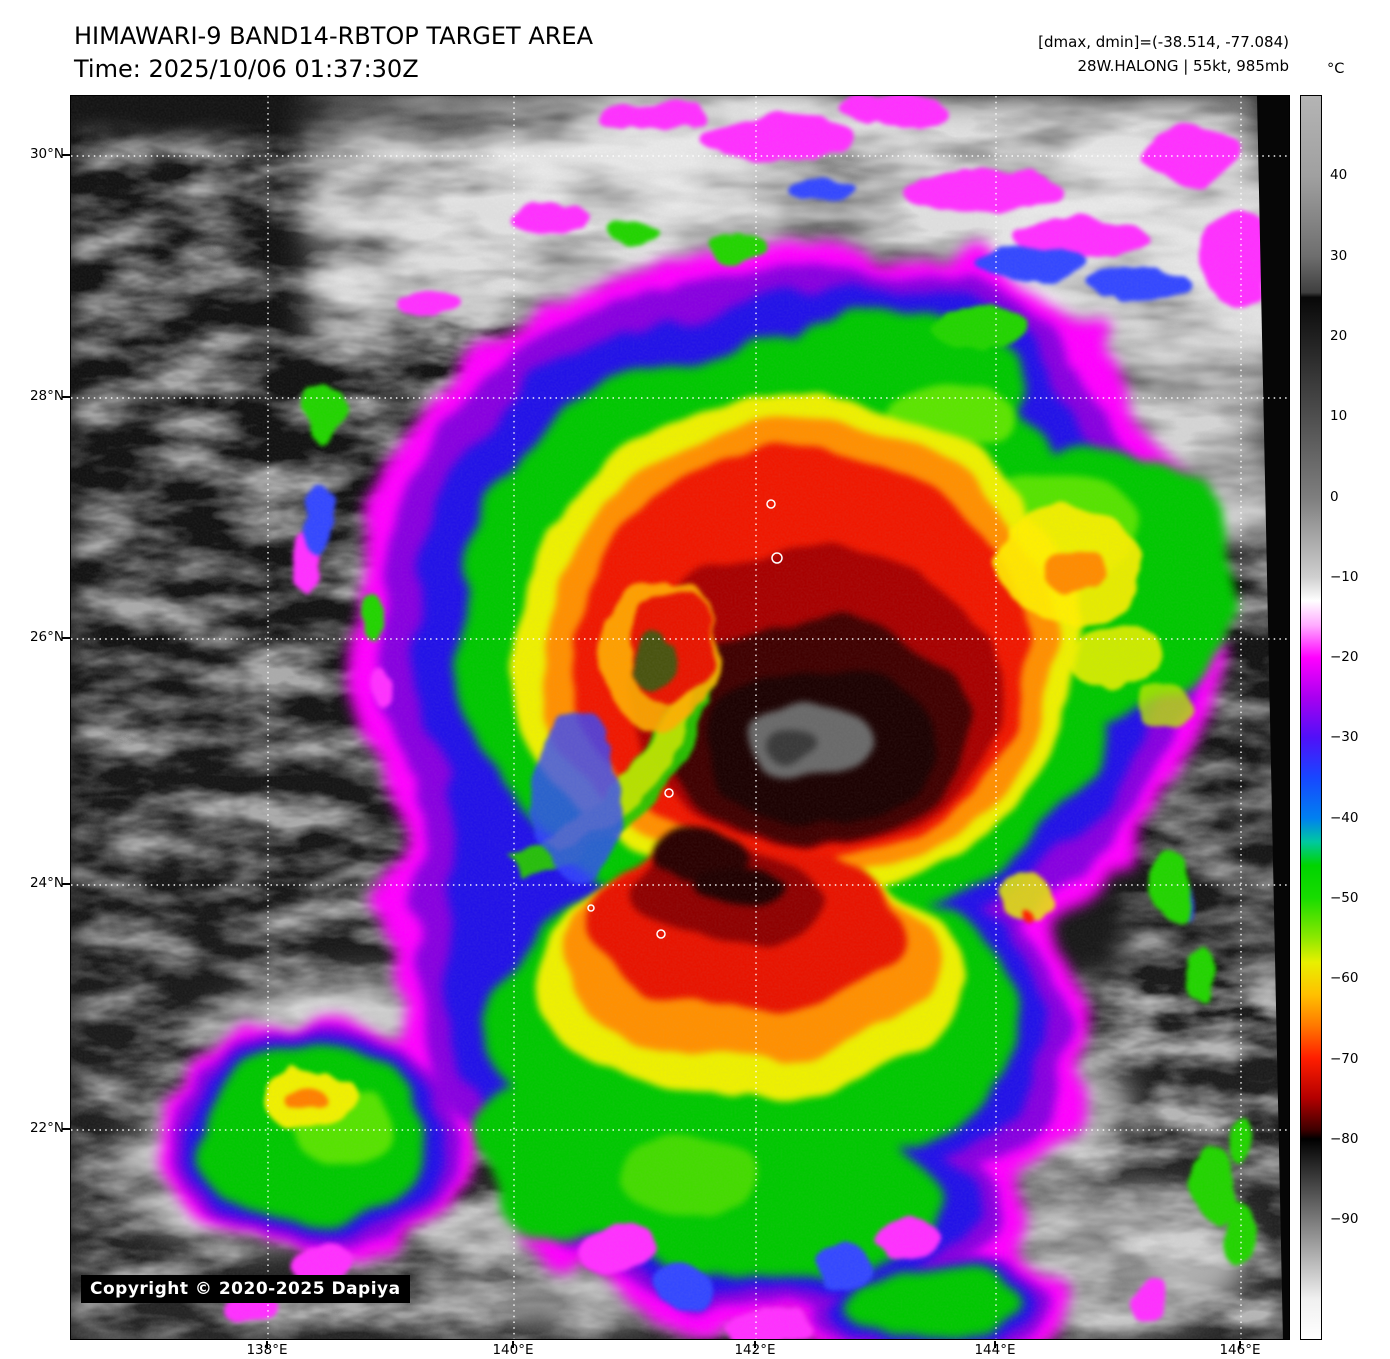  What do you see at coordinates (1344, 898) in the screenshot?
I see `colorbar-tick-m50: −50` at bounding box center [1344, 898].